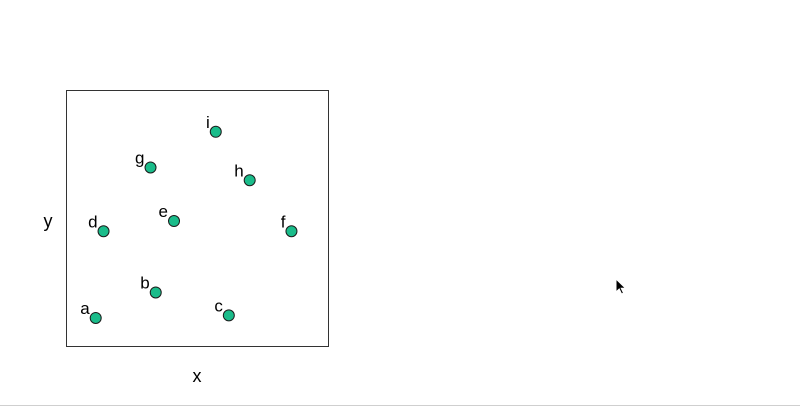  Describe the element at coordinates (249, 180) in the screenshot. I see `data-point-h` at that location.